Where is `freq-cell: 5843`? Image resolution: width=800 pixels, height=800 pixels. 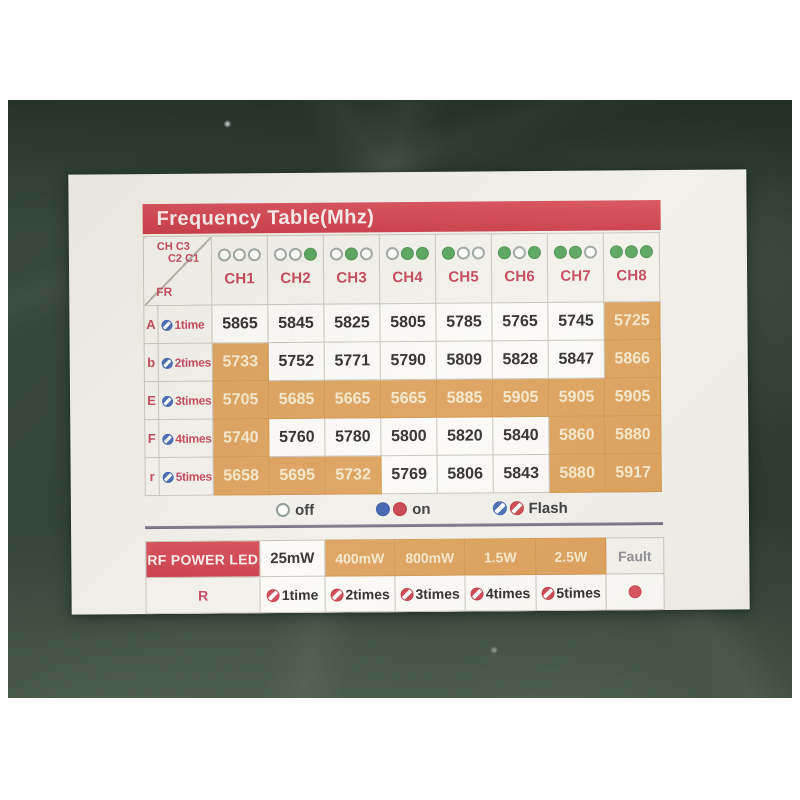
freq-cell: 5843 is located at coordinates (521, 473).